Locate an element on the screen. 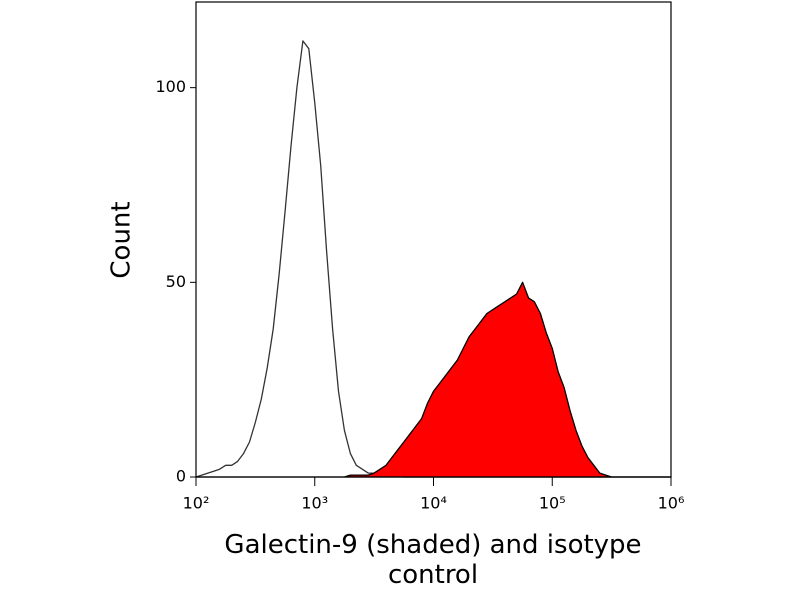  y-axis-label: Count is located at coordinates (122, 239).